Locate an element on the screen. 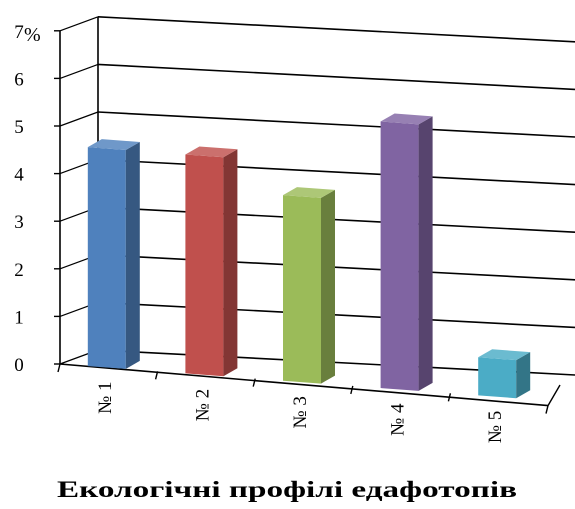 The height and width of the screenshot is (509, 575). y-tick-label-0: 0 is located at coordinates (19, 365).